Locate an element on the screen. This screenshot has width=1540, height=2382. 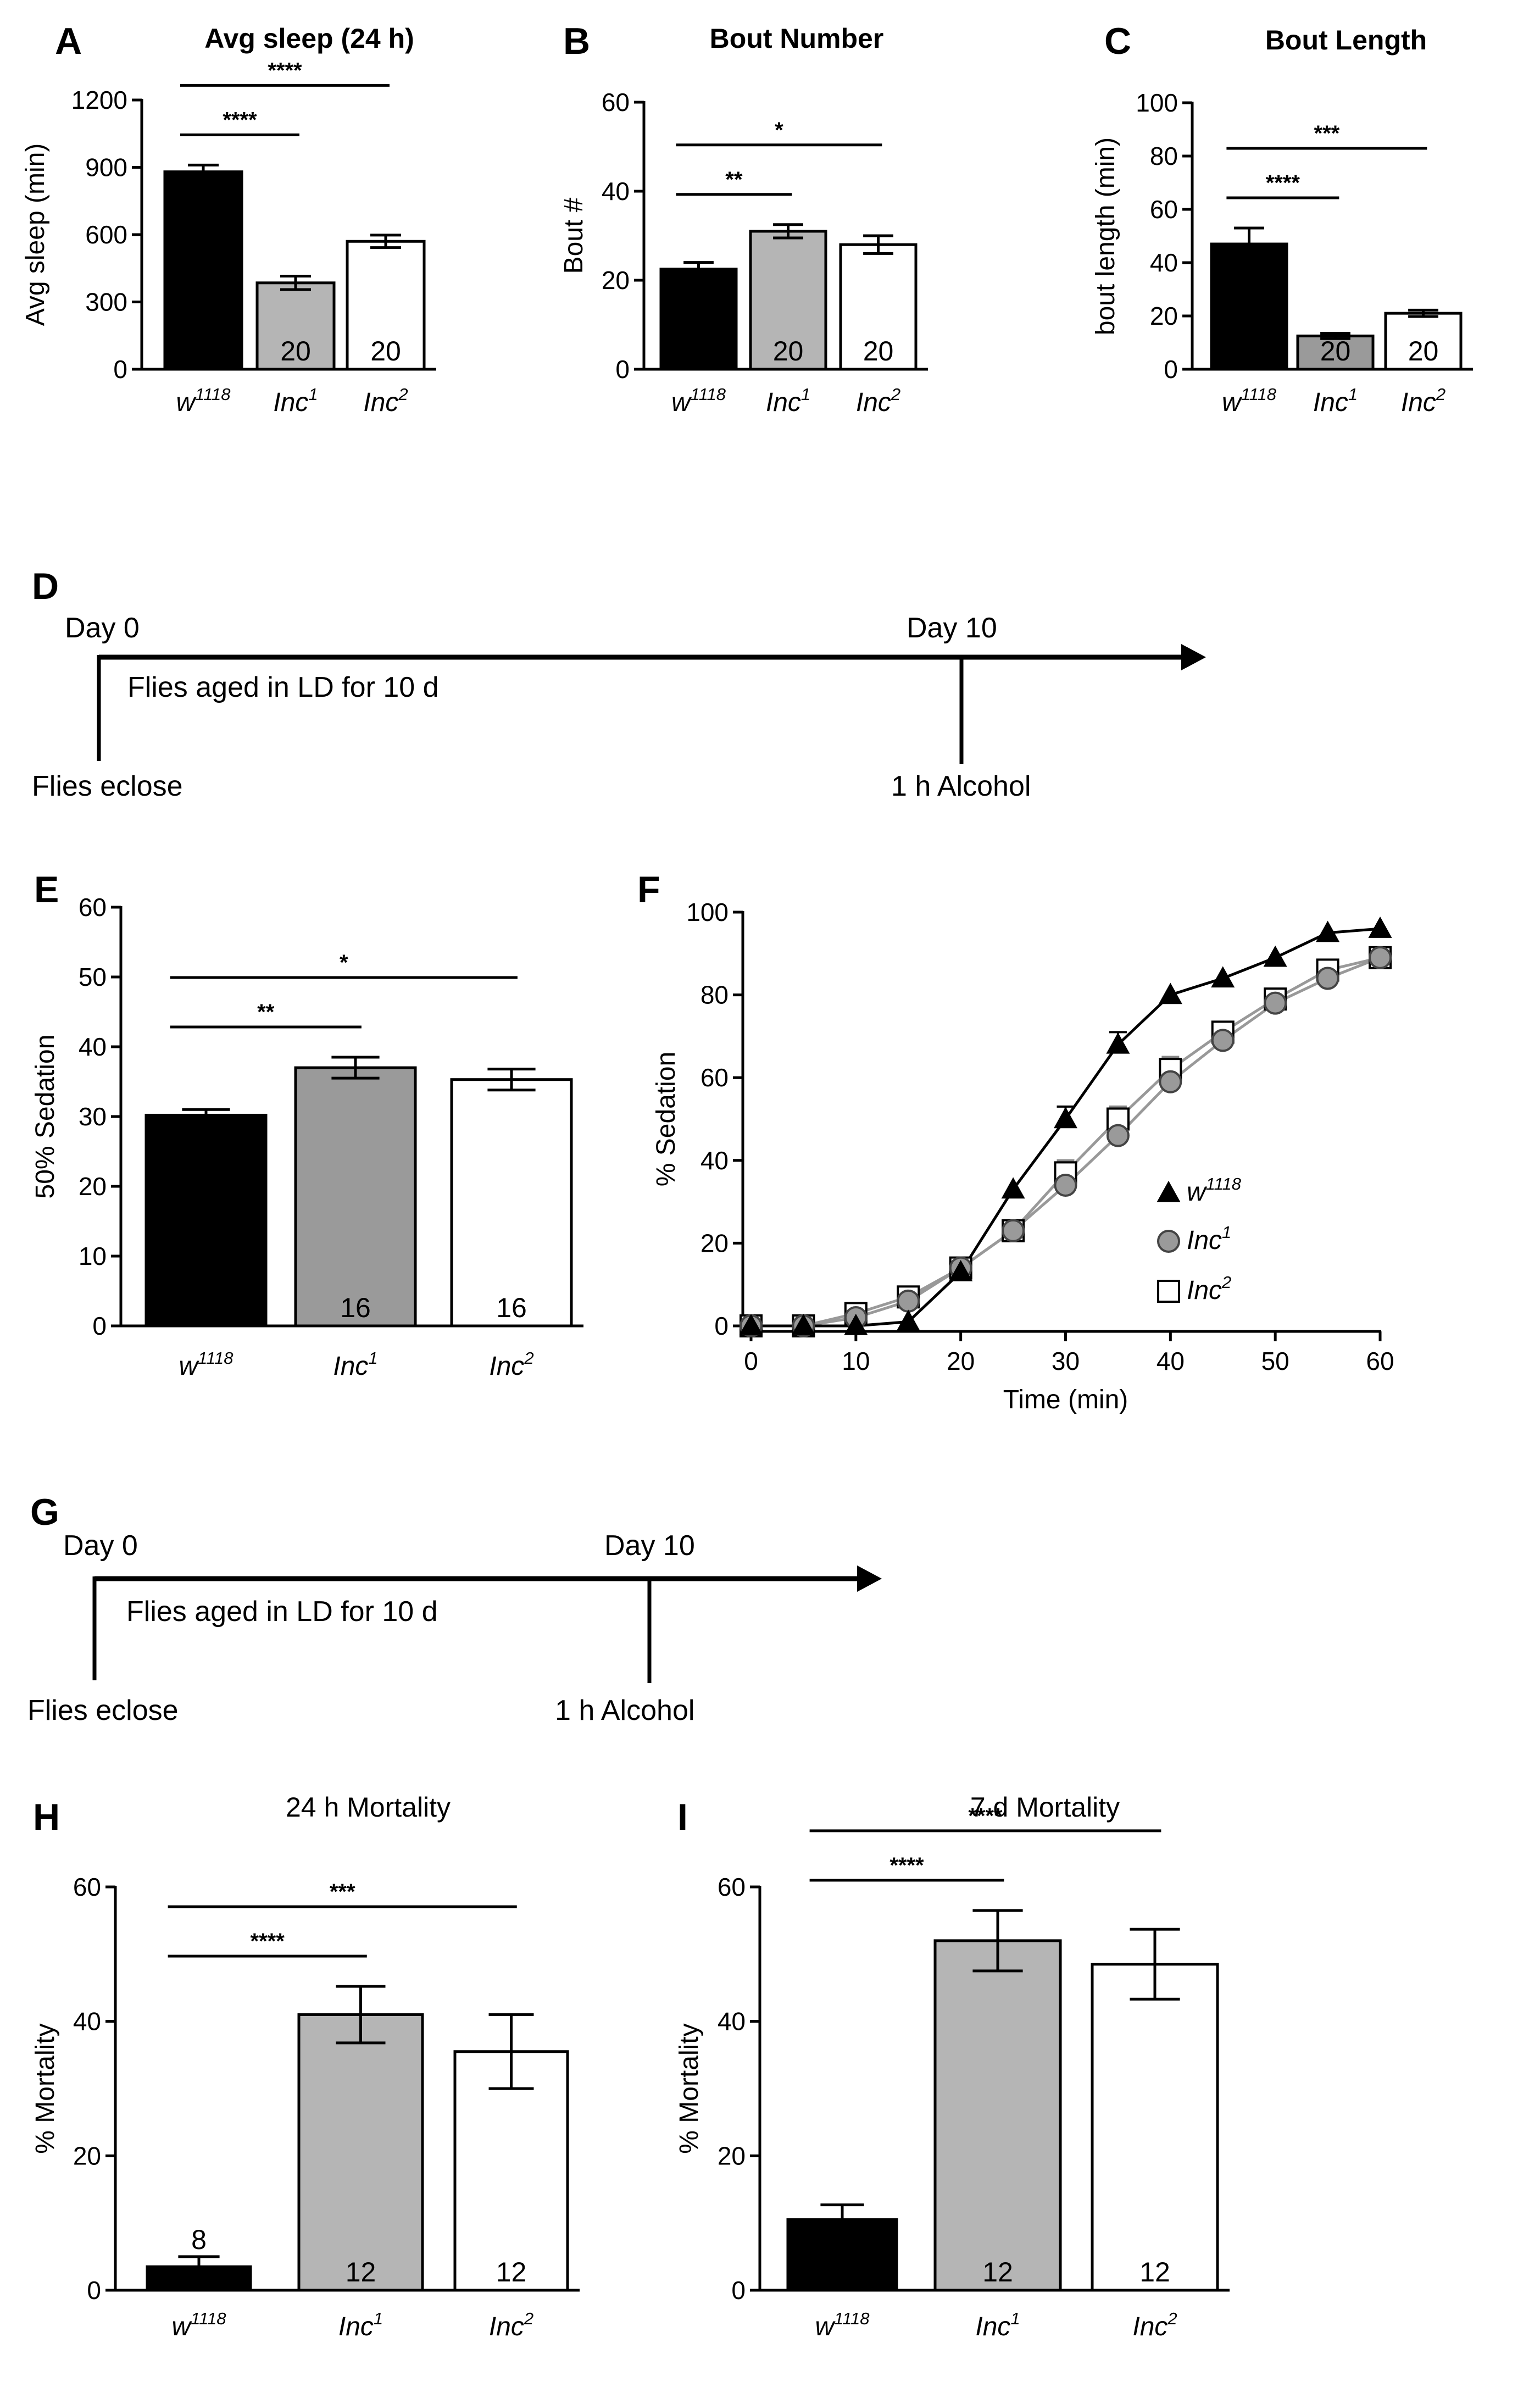
y-axis-label: % Sedation is located at coordinates (667, 1119).